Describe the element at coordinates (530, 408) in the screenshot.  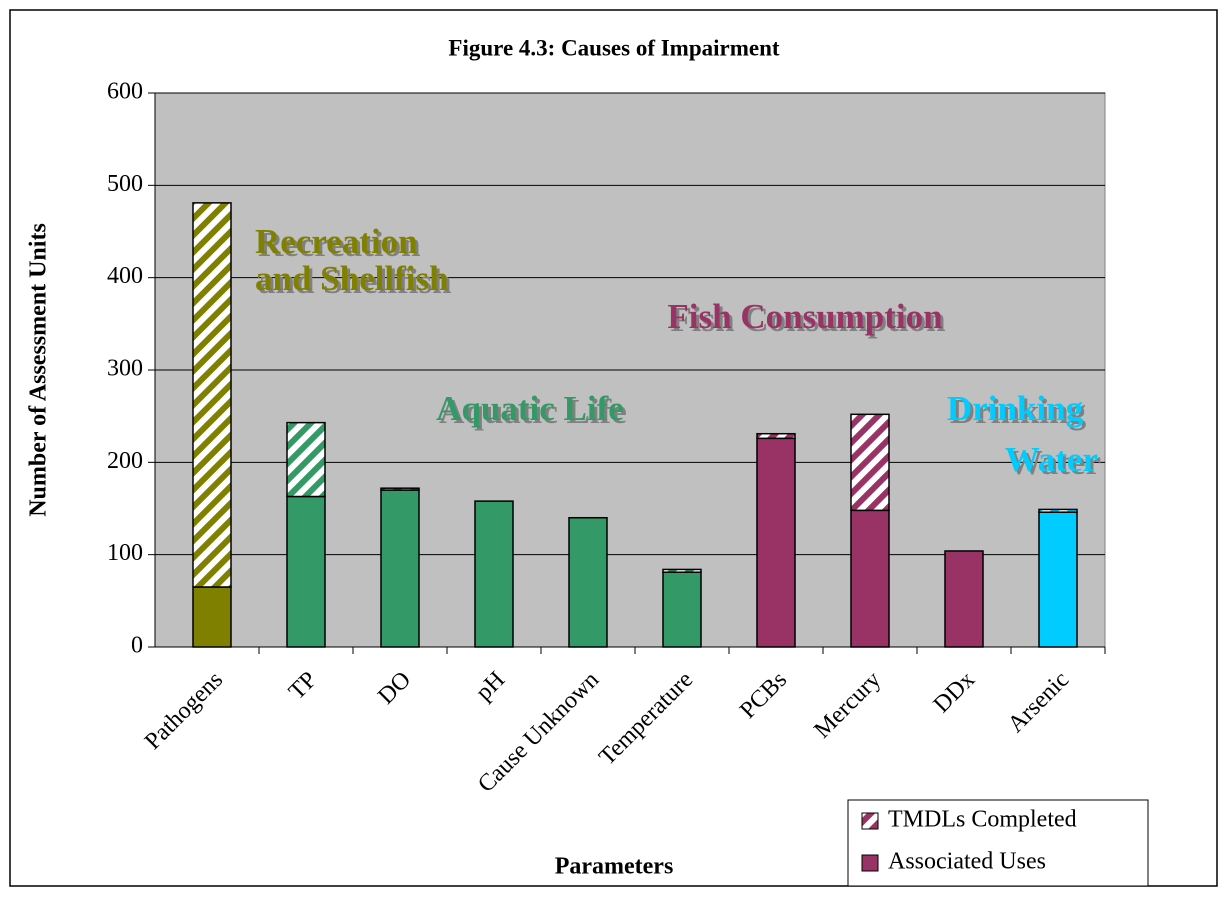
I see `annotation: Aquatic Life` at that location.